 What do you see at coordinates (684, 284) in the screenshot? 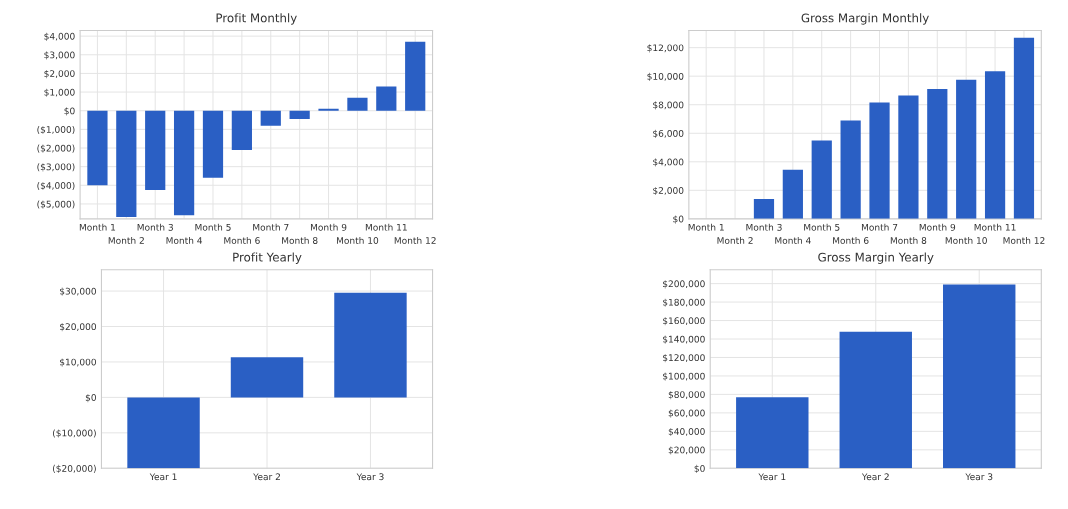
I see `y-tick-label: $200,000` at bounding box center [684, 284].